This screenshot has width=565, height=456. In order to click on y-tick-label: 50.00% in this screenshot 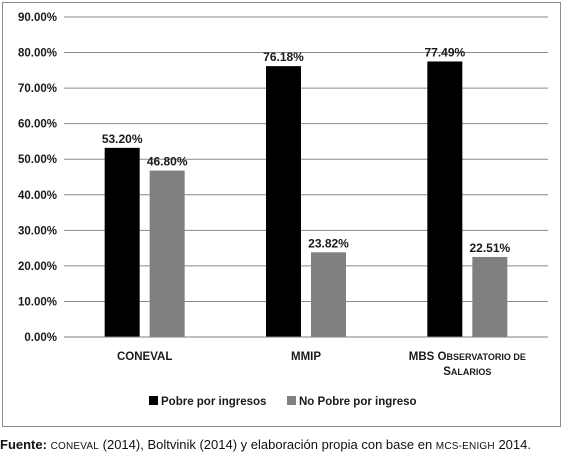, I will do `click(37, 160)`.